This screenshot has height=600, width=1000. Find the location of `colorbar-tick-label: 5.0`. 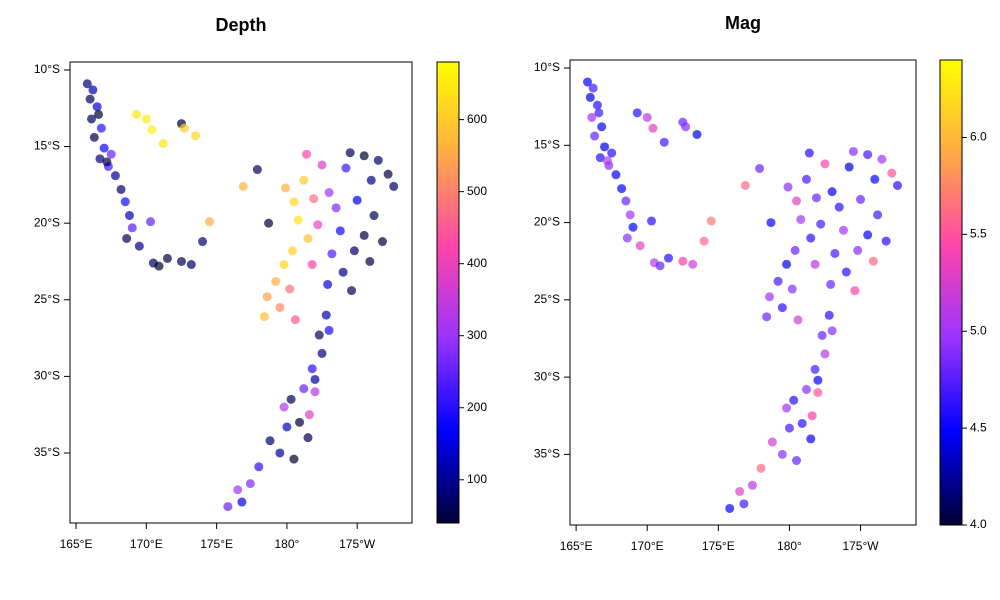

colorbar-tick-label: 5.0 is located at coordinates (978, 330).